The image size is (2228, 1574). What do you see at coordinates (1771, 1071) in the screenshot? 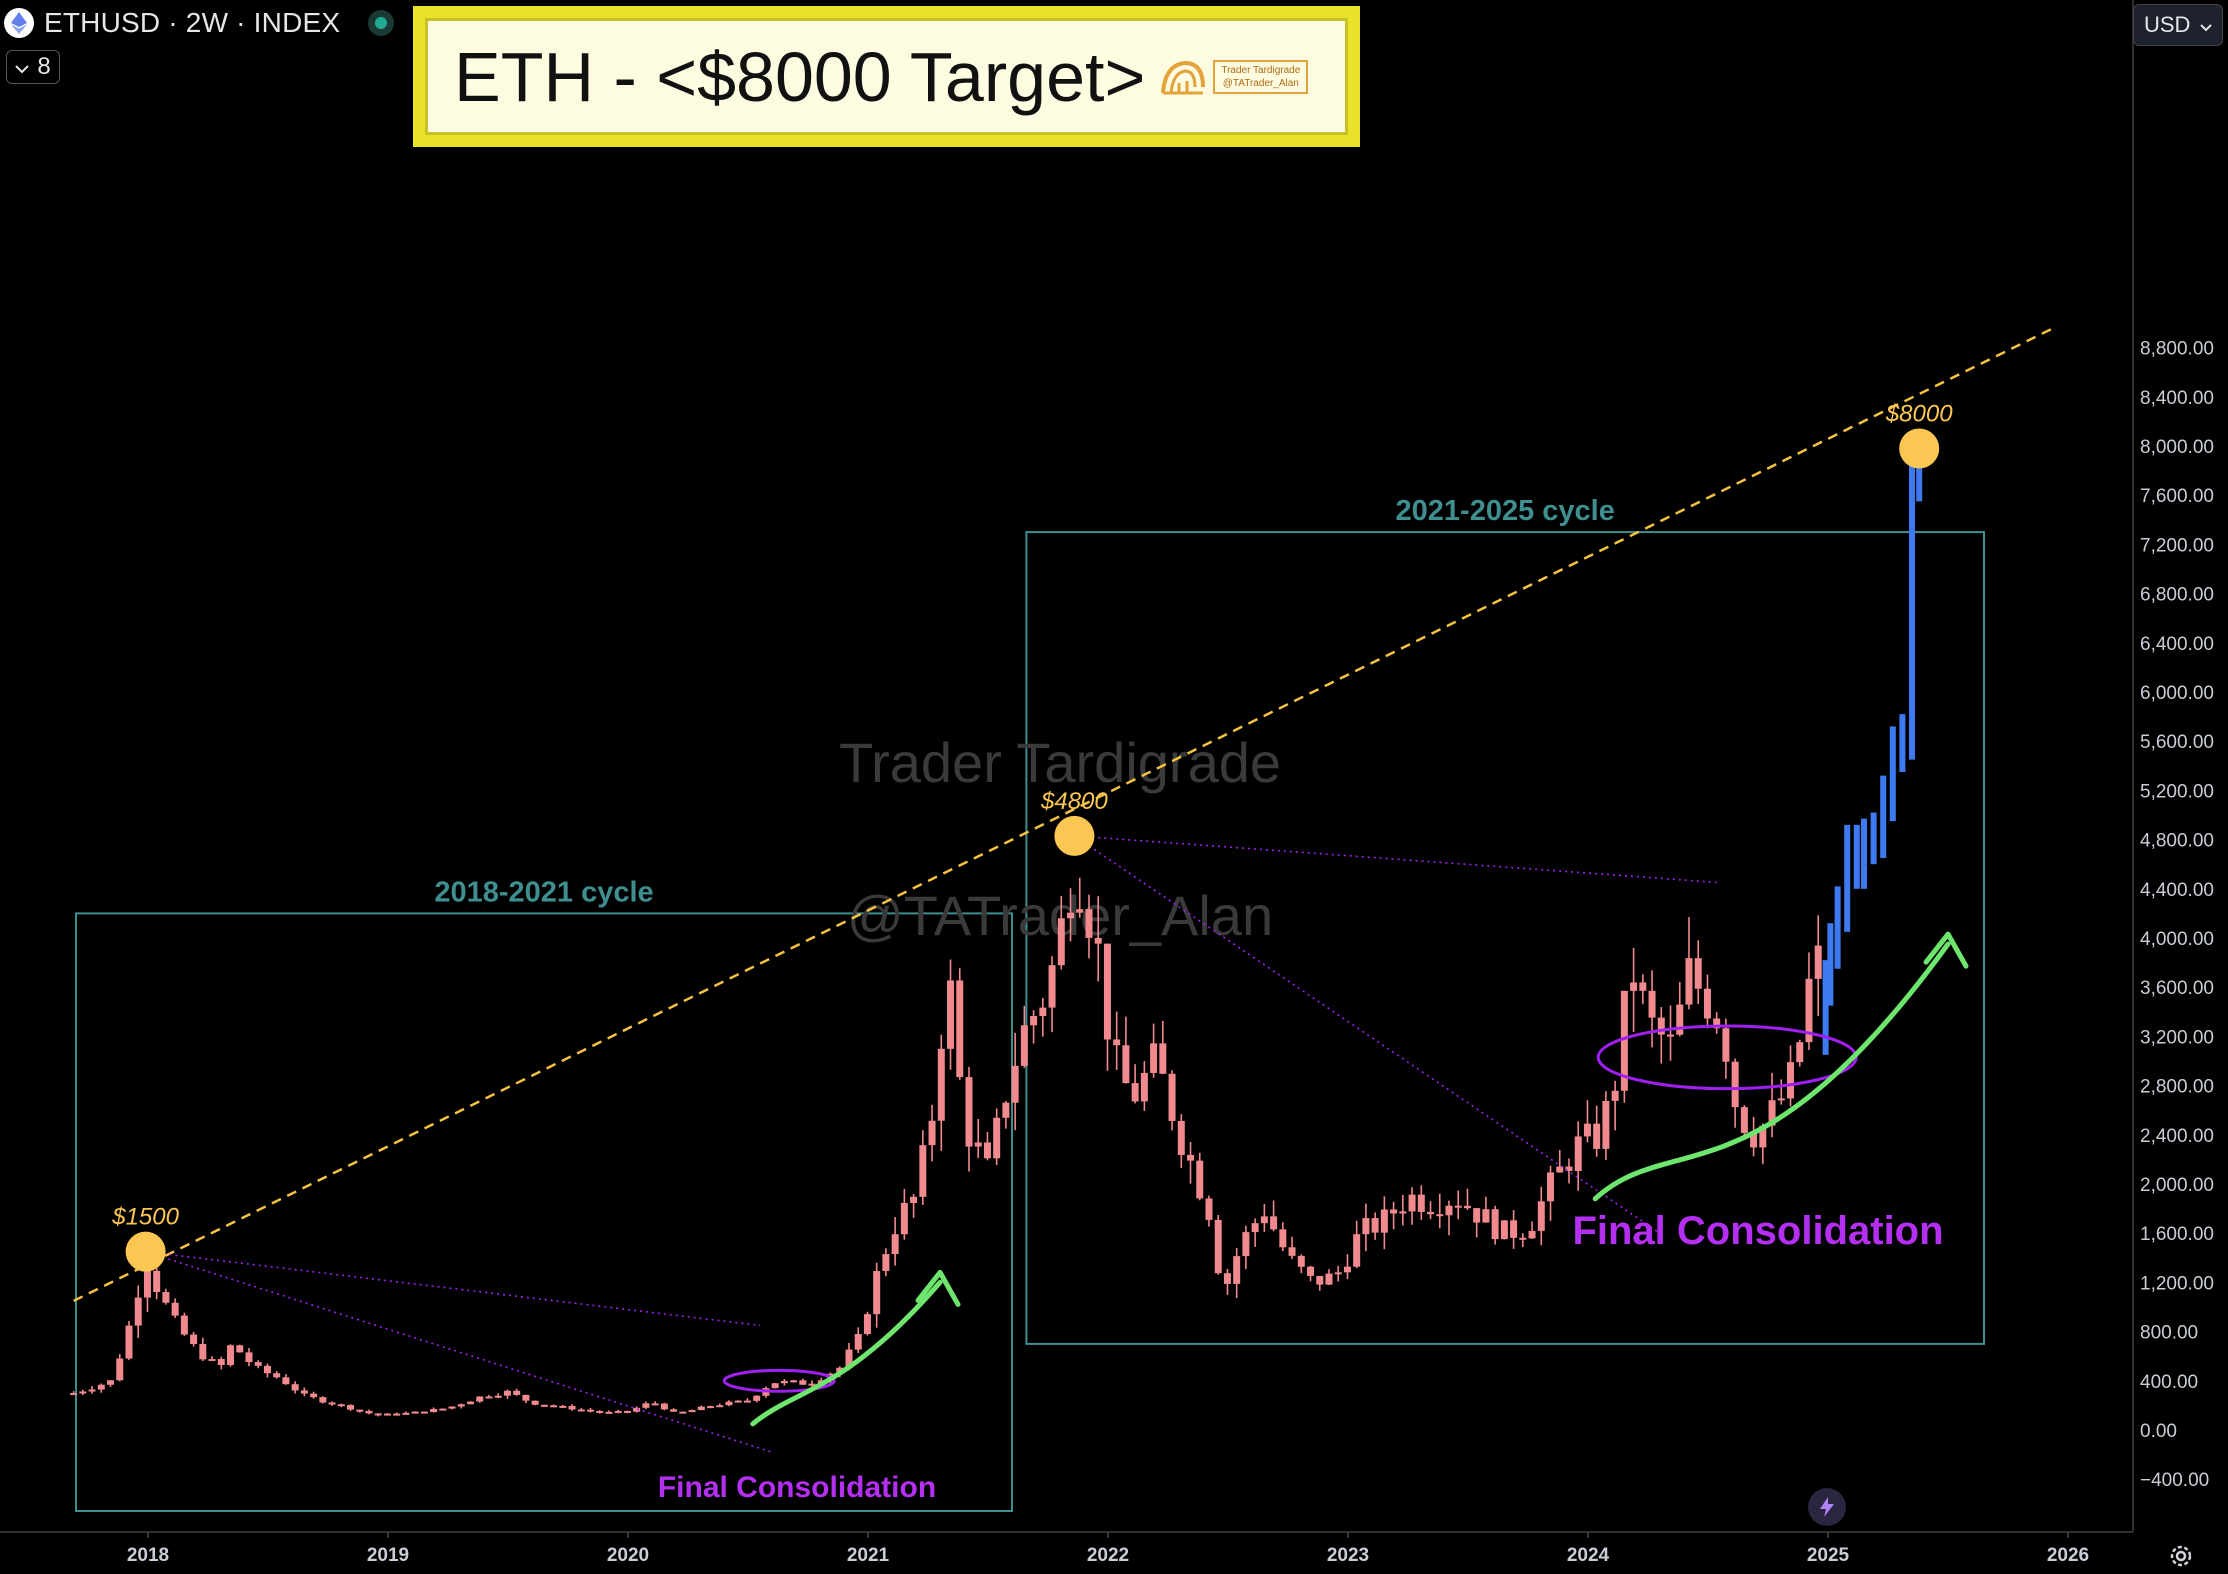
I see `green-arrow` at bounding box center [1771, 1071].